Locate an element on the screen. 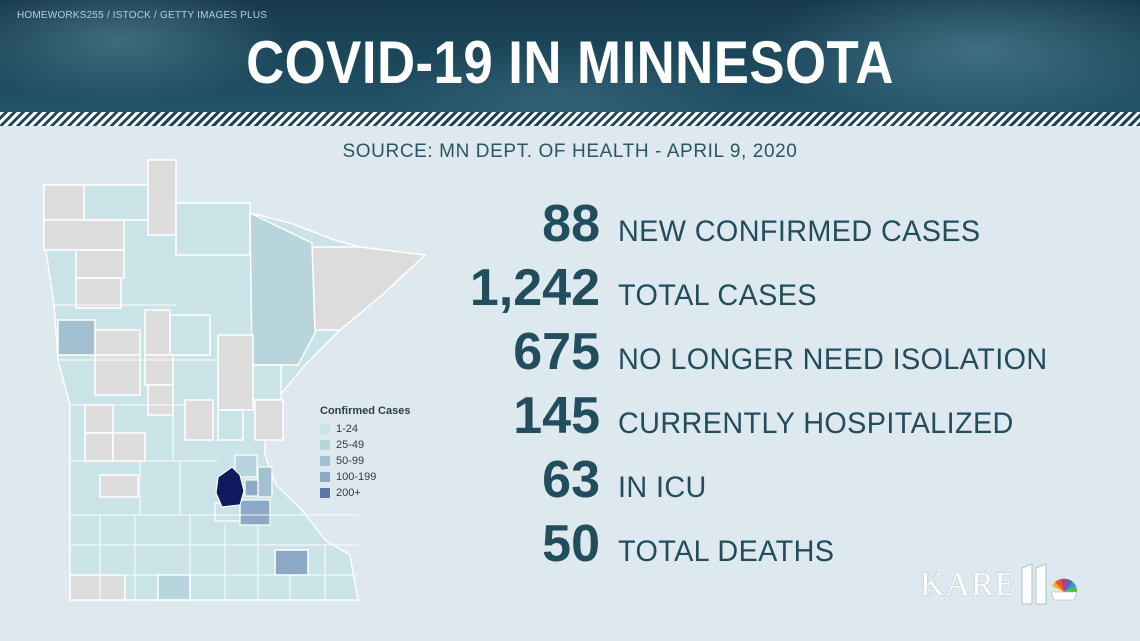 The image size is (1140, 641). county-lake-of-woods is located at coordinates (162, 197).